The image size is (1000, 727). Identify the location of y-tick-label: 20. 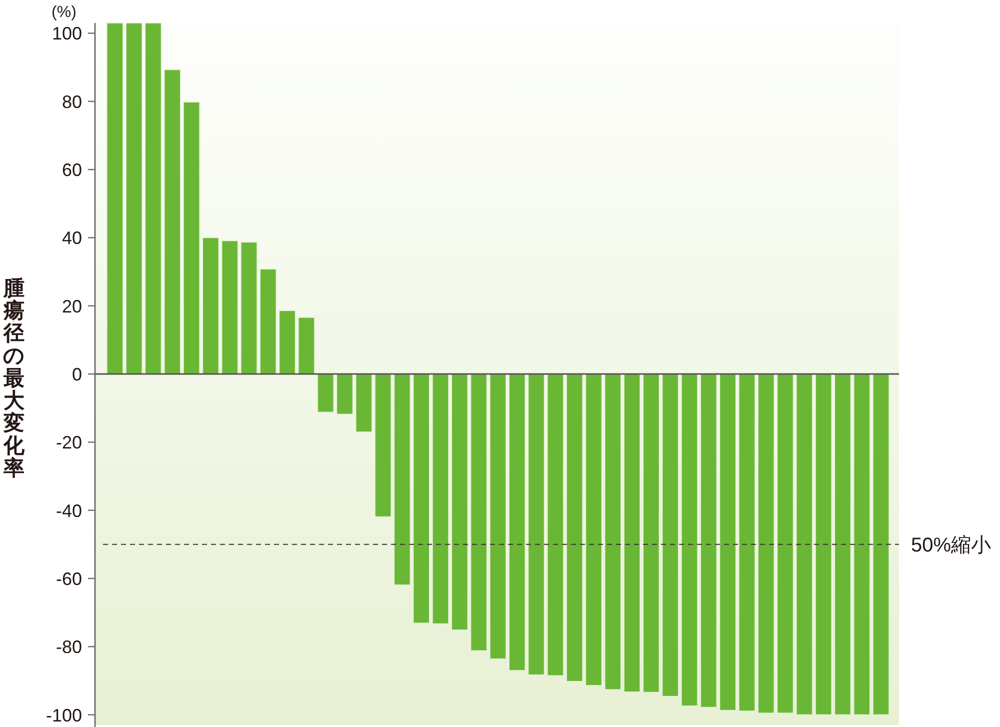
(72, 306).